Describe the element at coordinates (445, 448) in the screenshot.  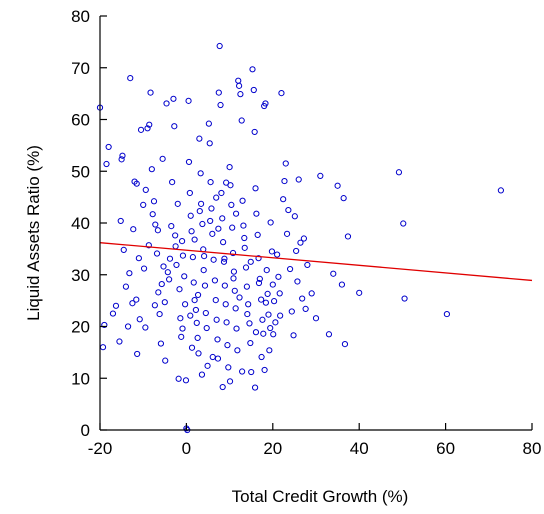
I see `x-tick-label: 60` at that location.